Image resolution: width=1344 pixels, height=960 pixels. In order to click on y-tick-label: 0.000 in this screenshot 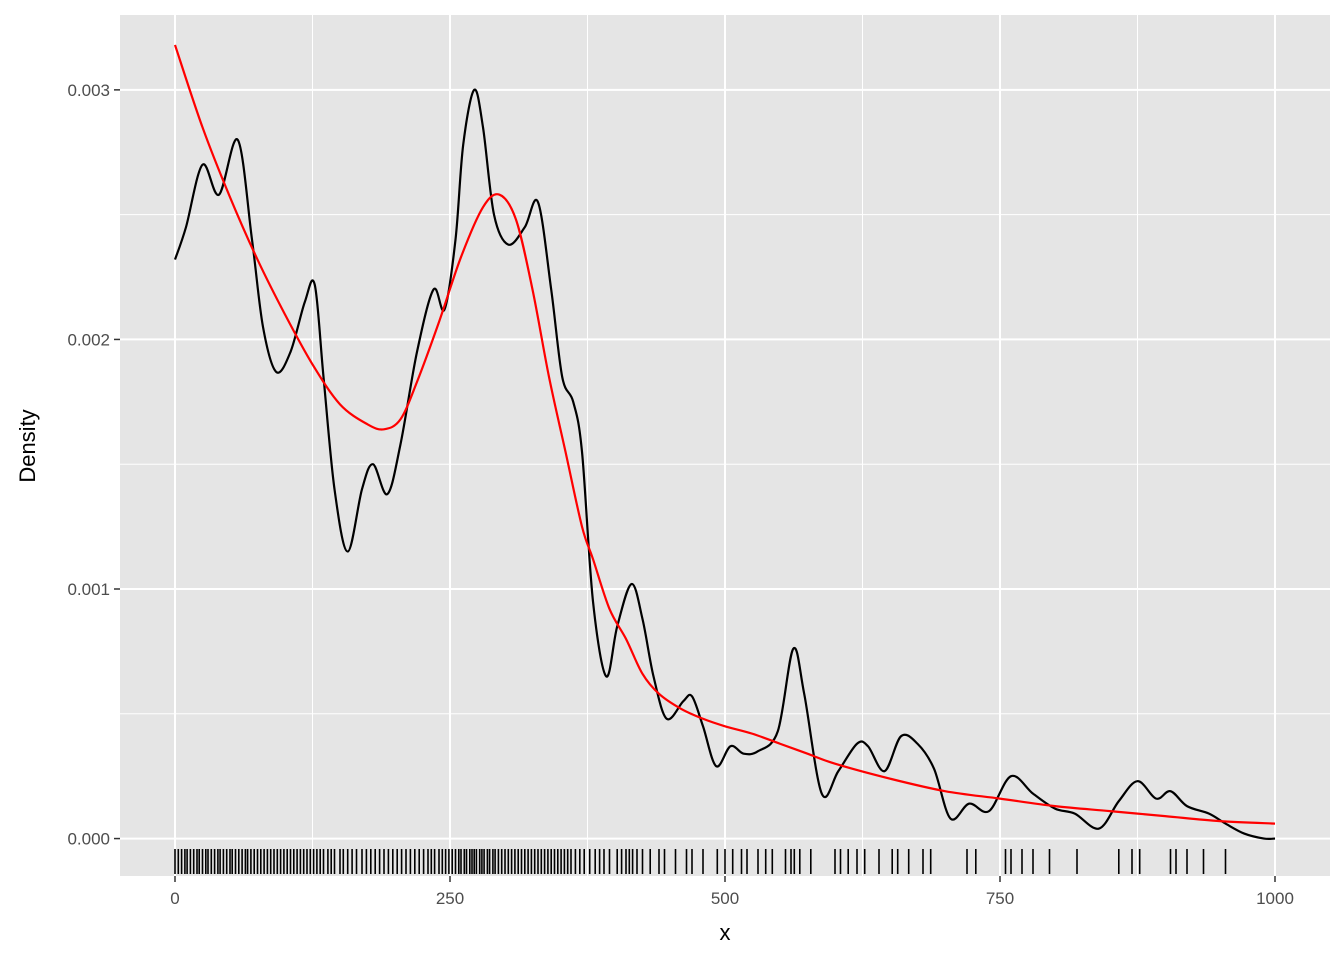, I will do `click(88, 839)`.